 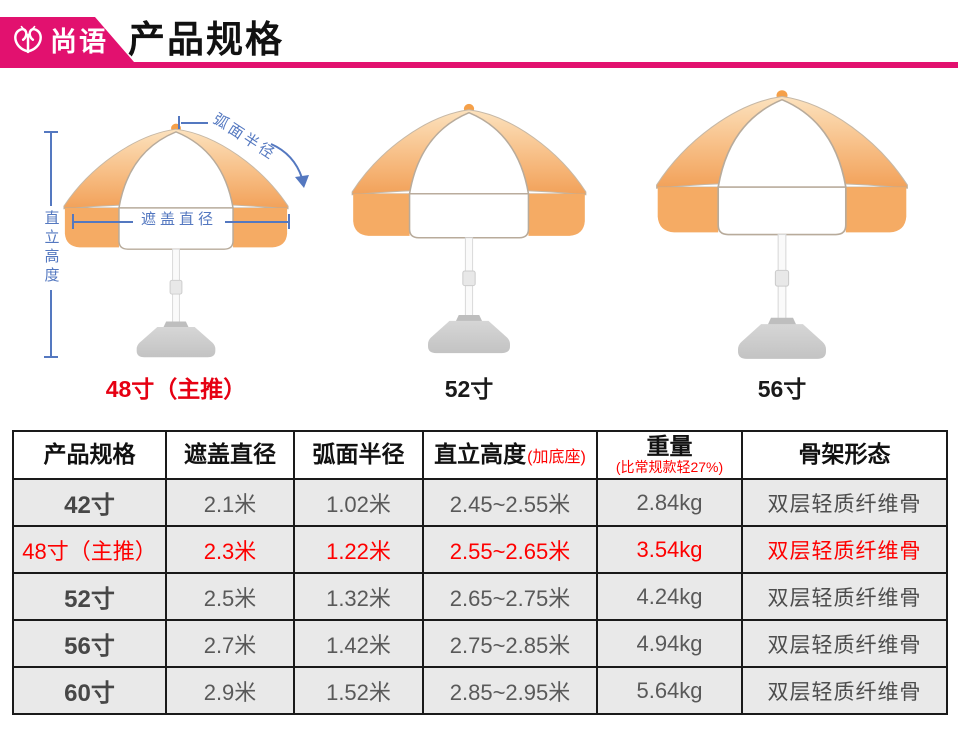 What do you see at coordinates (206, 39) in the screenshot?
I see `page-title: 产品规格` at bounding box center [206, 39].